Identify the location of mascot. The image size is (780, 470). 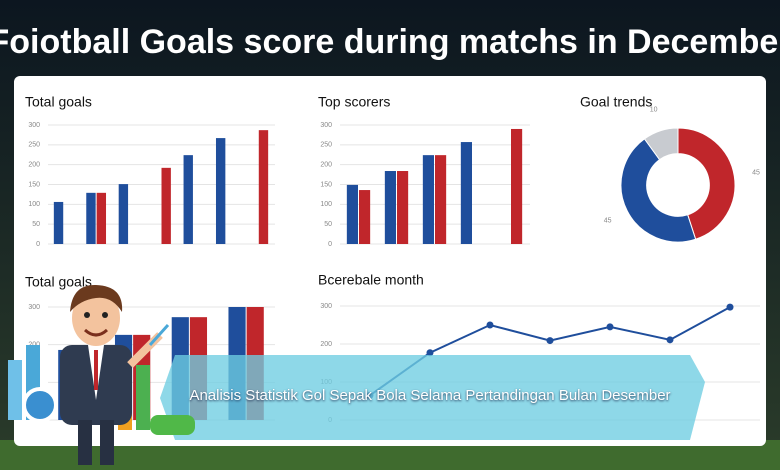
(101, 374).